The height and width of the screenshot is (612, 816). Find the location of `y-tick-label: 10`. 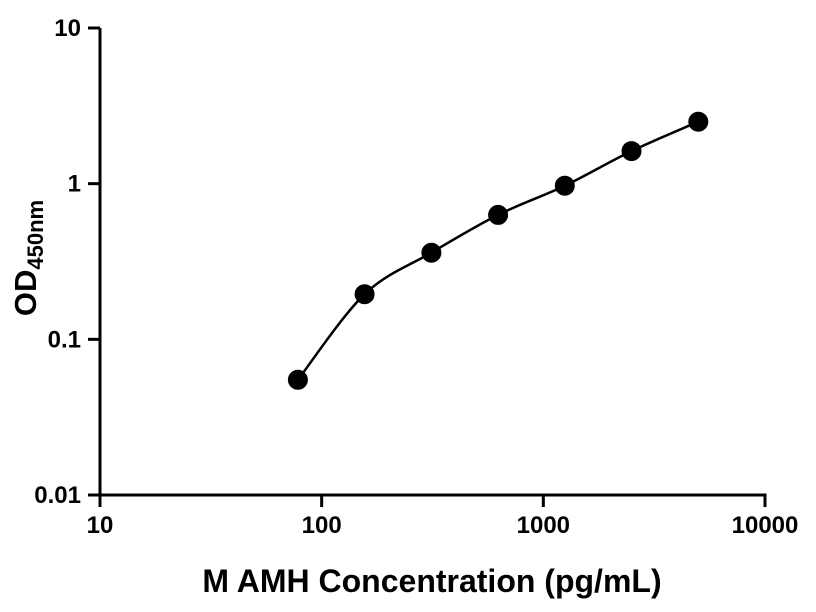

y-tick-label: 10 is located at coordinates (67, 28).